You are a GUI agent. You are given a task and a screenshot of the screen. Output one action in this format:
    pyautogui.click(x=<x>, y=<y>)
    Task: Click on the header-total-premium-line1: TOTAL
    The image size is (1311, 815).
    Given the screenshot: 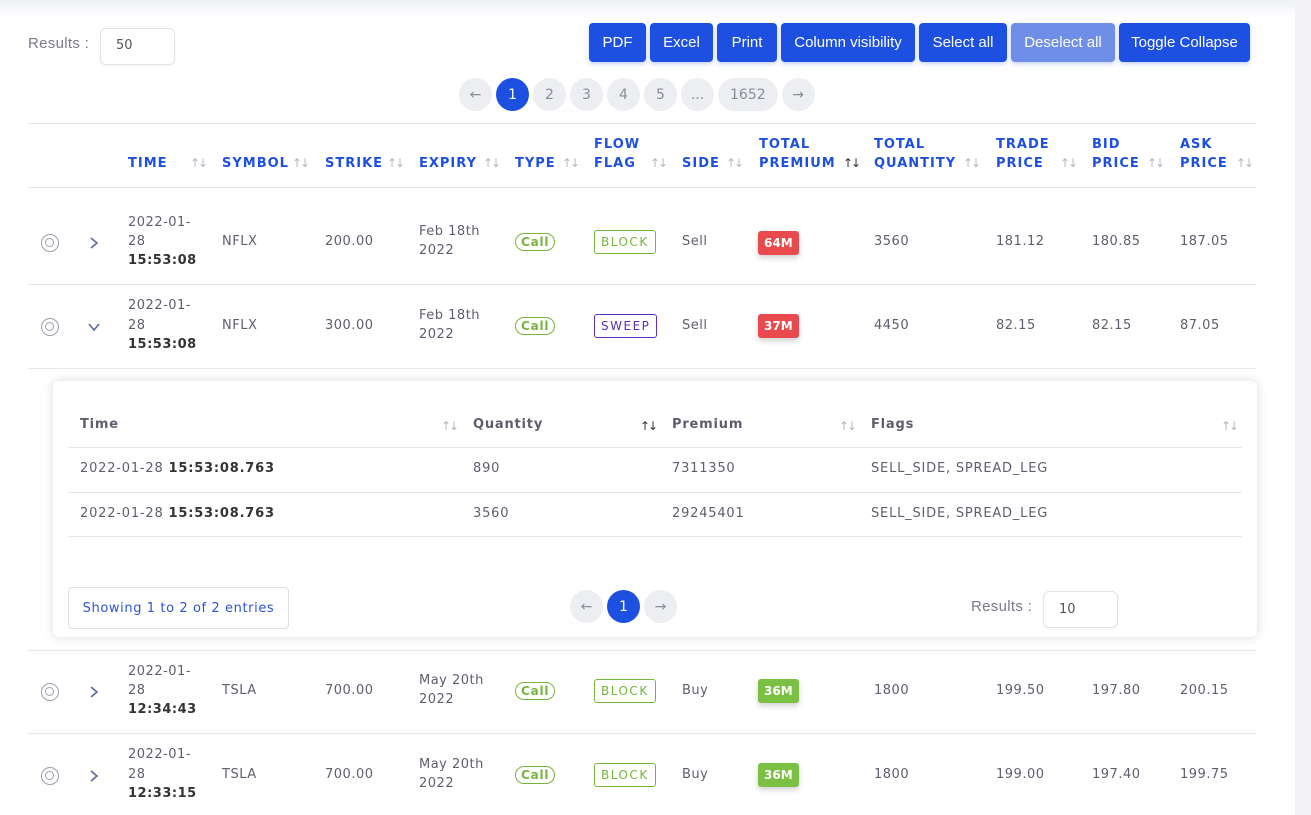 What is the action you would take?
    pyautogui.click(x=785, y=144)
    